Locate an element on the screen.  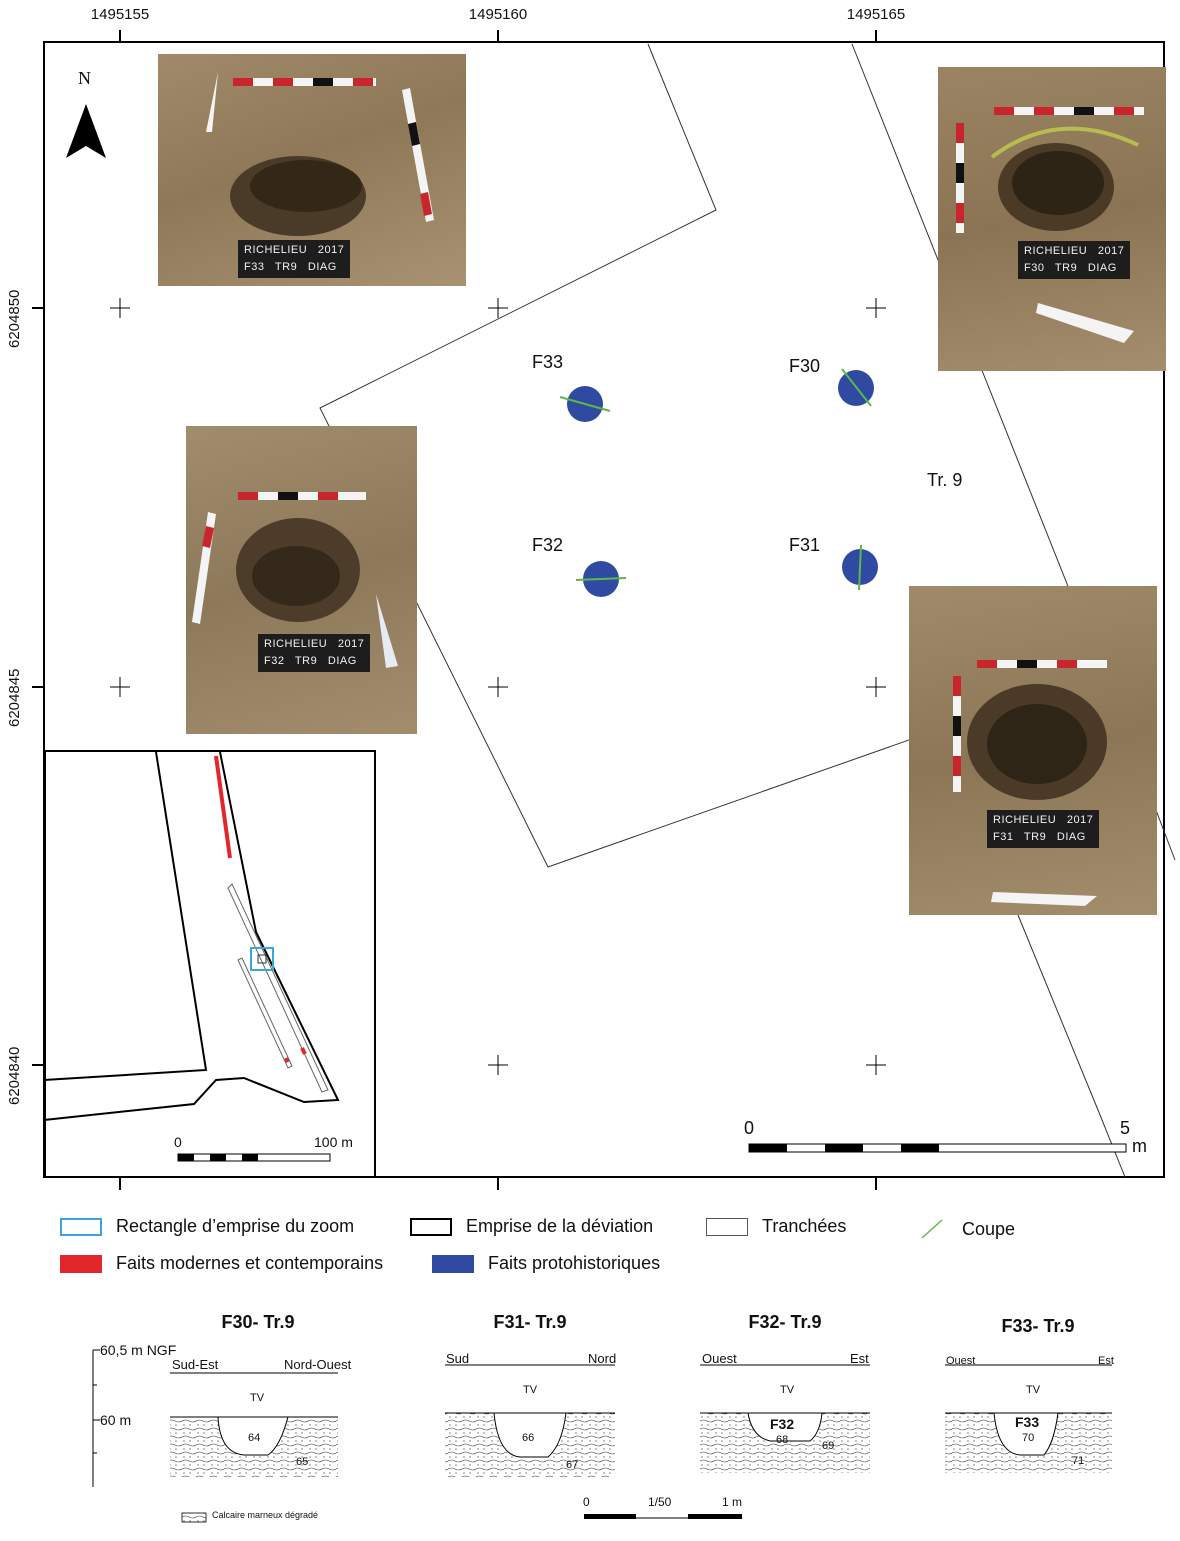
elevation-mid: 60 m is located at coordinates (116, 1420).